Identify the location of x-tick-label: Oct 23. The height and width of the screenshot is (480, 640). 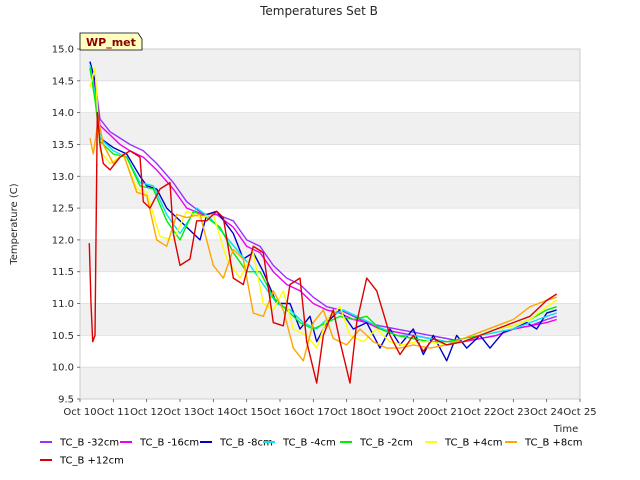
(513, 412).